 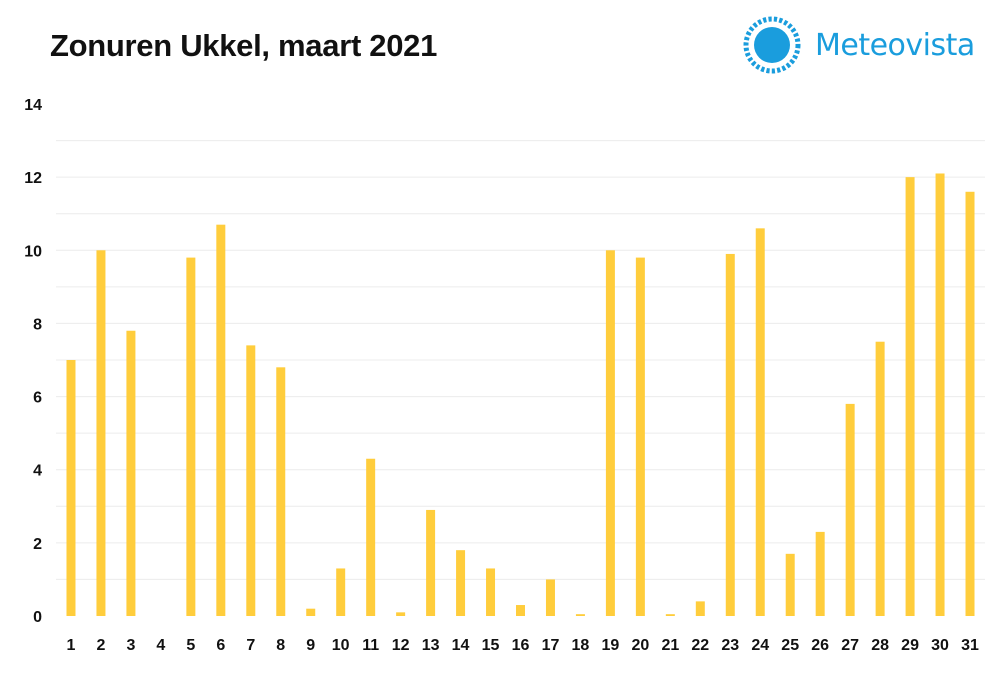 I want to click on y-tick-label: 2, so click(x=37, y=544).